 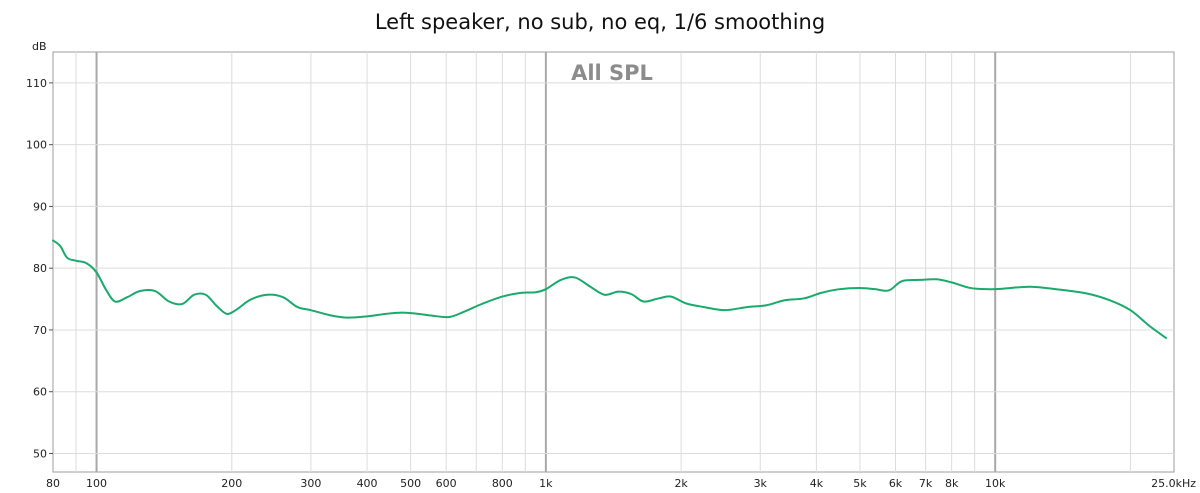 I want to click on y-unit-label: dB, so click(x=39, y=46).